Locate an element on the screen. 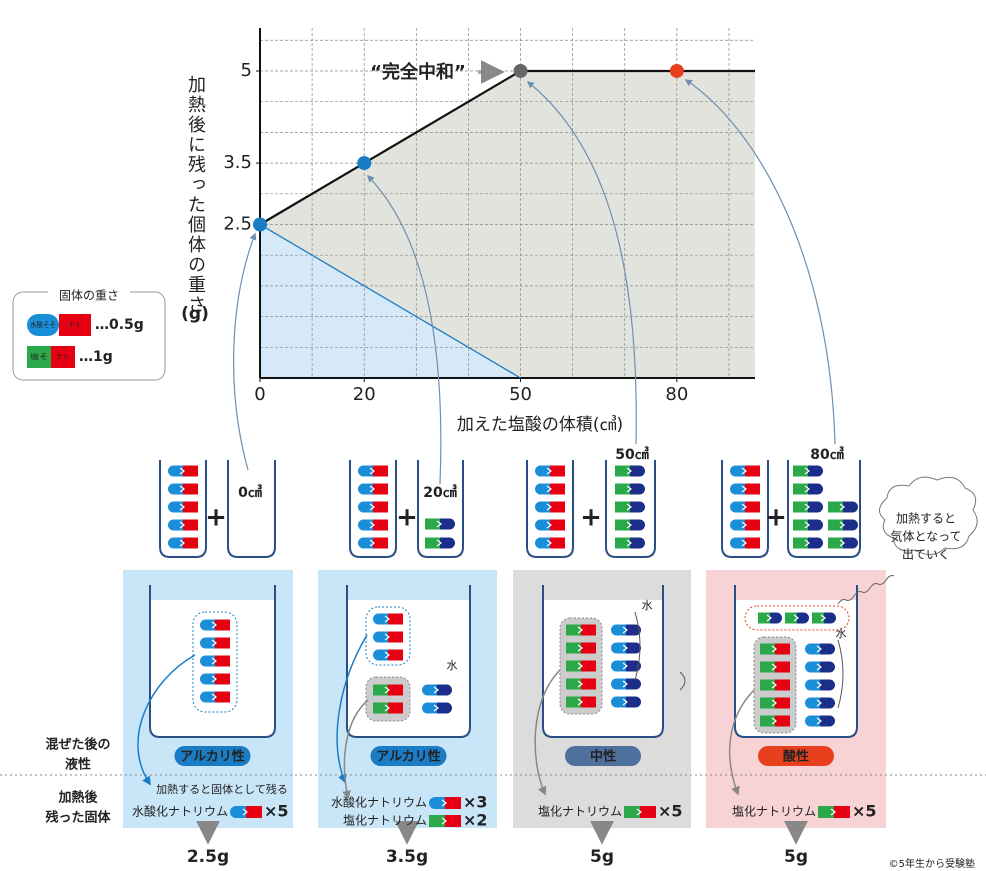 Image resolution: width=986 pixels, height=871 pixels. note: 加熱すると固体として残る is located at coordinates (222, 789).